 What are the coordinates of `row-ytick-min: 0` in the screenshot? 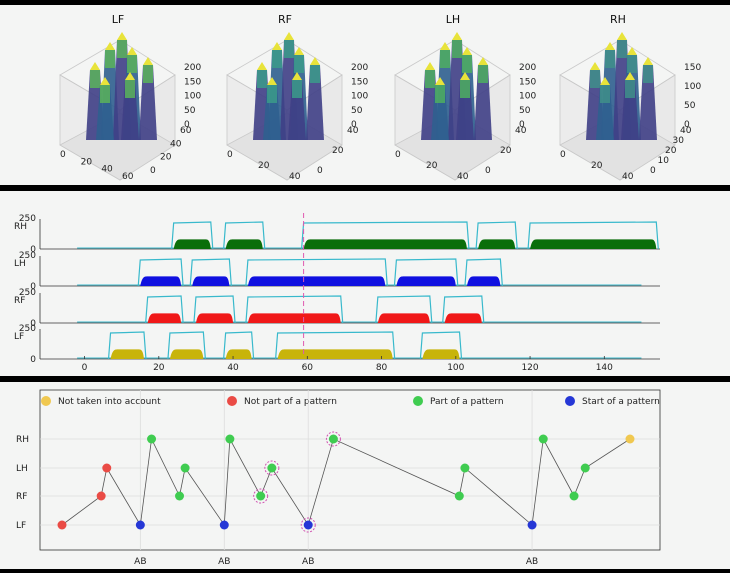 It's located at (33, 360).